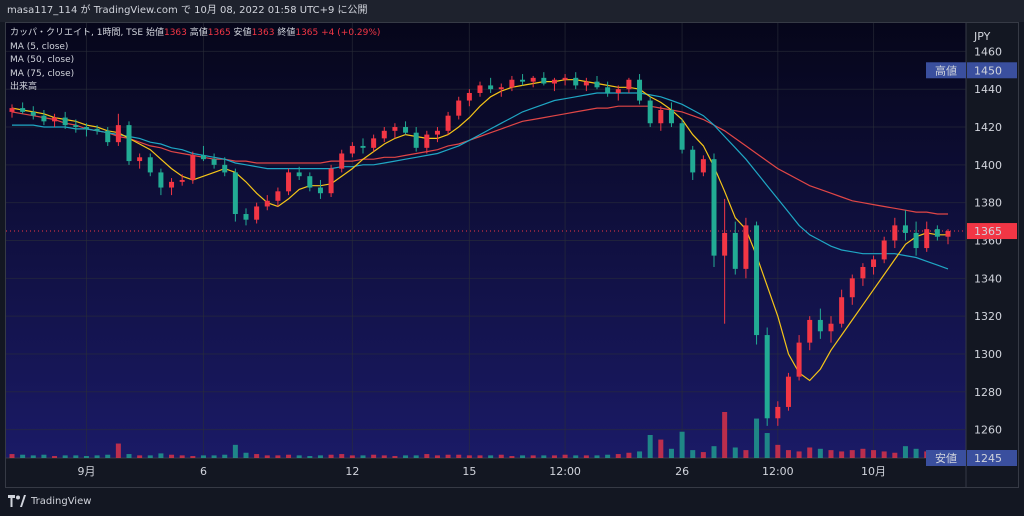  Describe the element at coordinates (988, 430) in the screenshot. I see `price-tick-label: 1260` at that location.